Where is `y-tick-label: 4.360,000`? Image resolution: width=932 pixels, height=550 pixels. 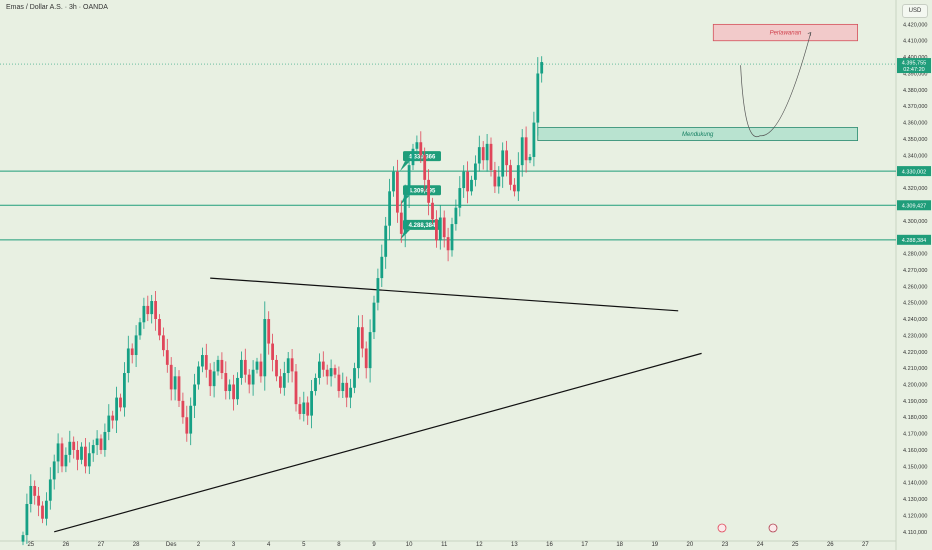 y-tick-label: 4.360,000 is located at coordinates (915, 124).